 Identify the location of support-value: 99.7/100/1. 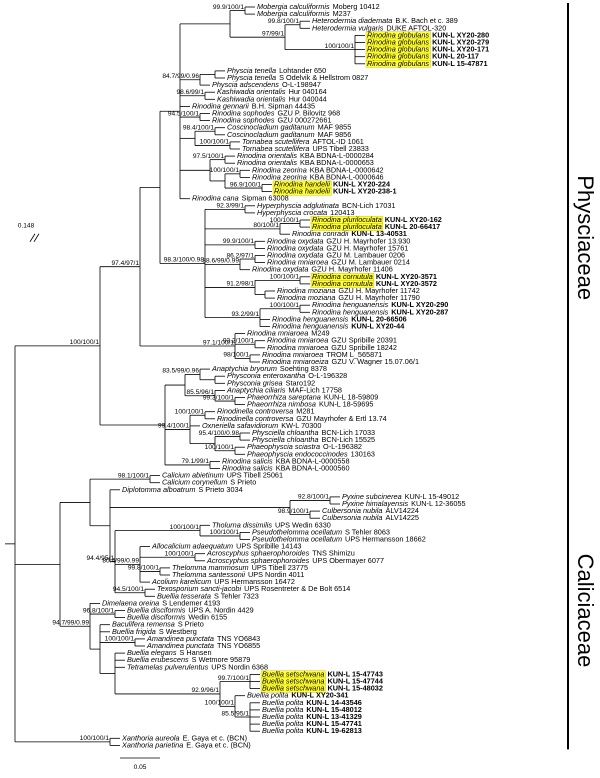
(233, 678).